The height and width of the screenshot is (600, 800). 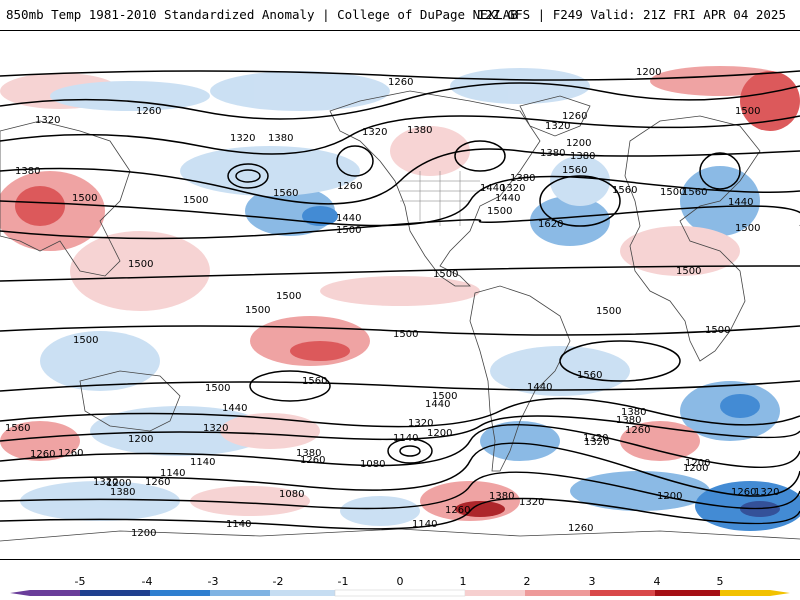 I want to click on greenland-outline, so click(x=555, y=116).